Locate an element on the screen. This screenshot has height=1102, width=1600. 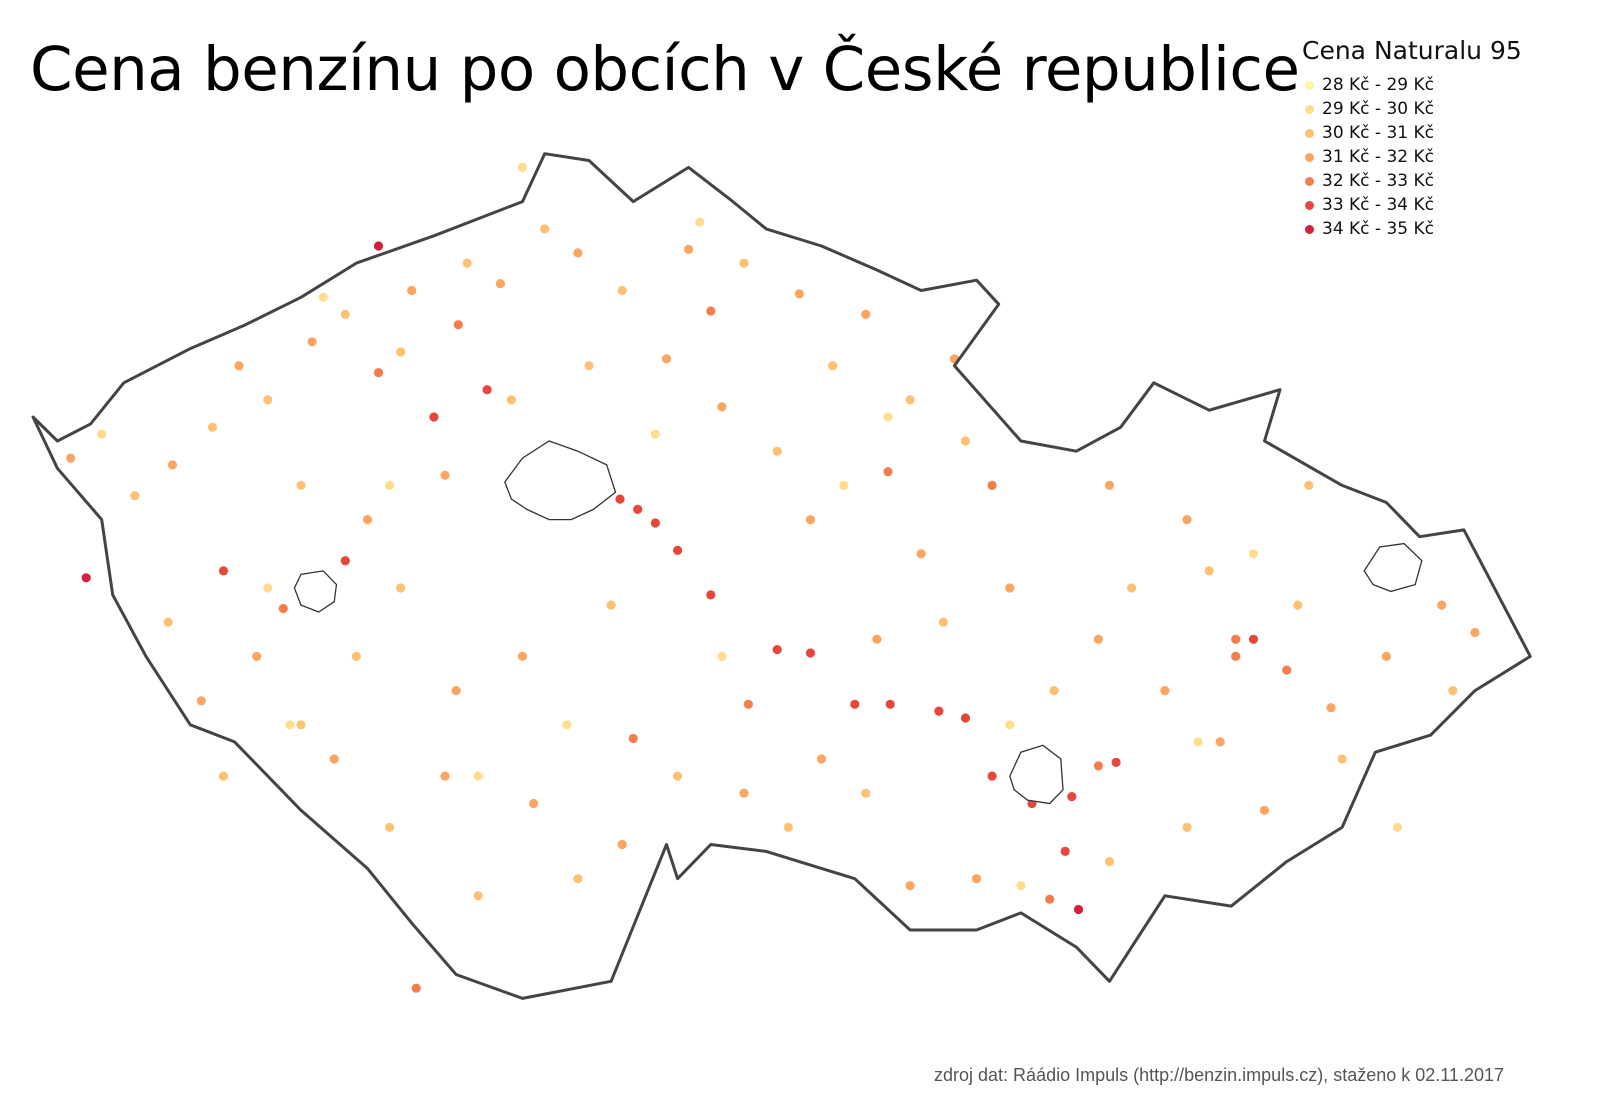
city-border-praha is located at coordinates (560, 480).